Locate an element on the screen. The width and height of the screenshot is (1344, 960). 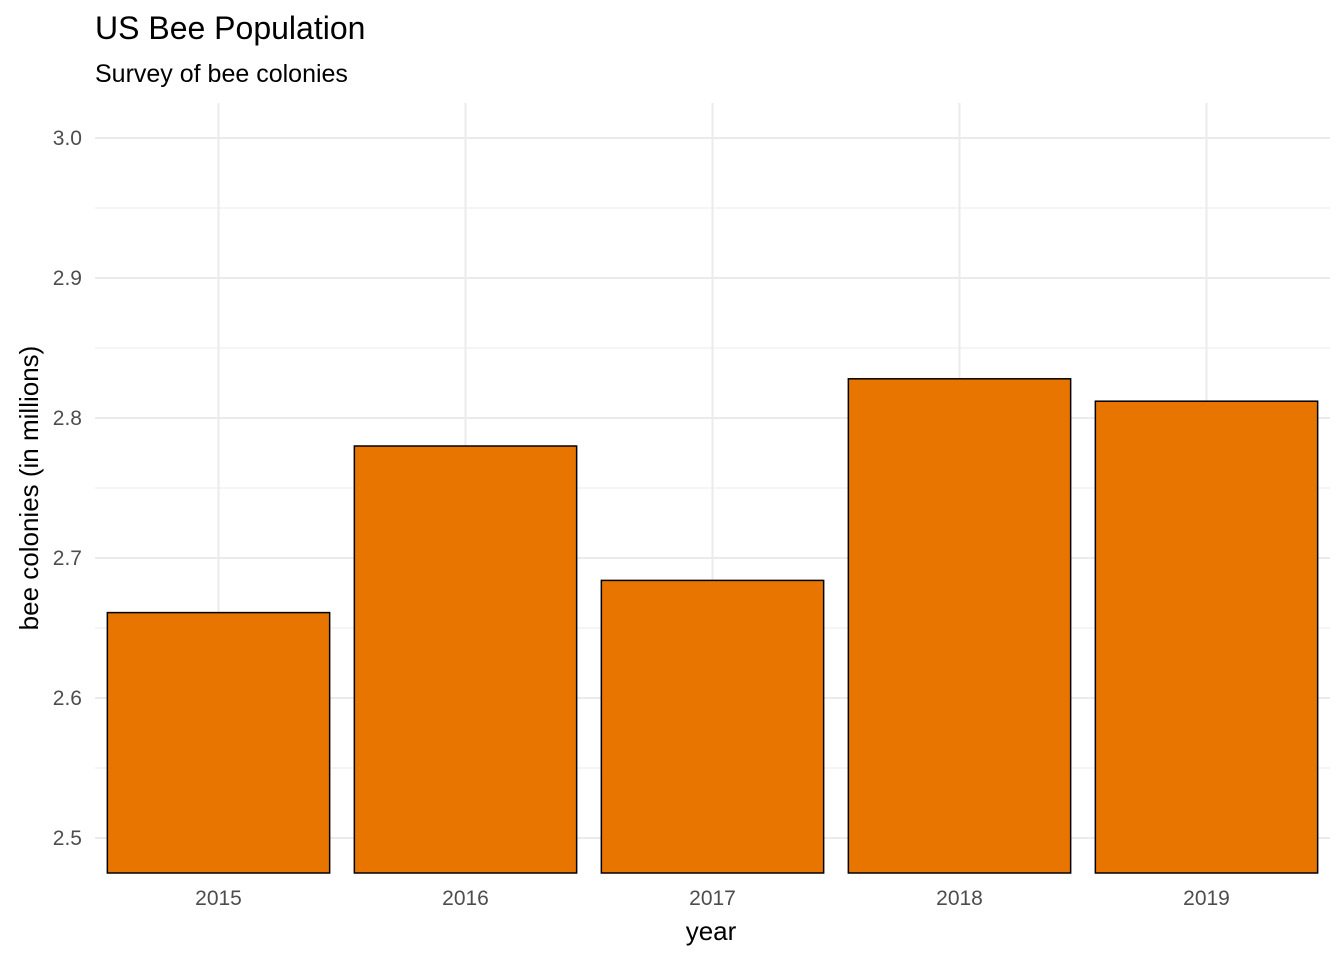
chart-subtitle: Survey of bee colonies is located at coordinates (221, 74).